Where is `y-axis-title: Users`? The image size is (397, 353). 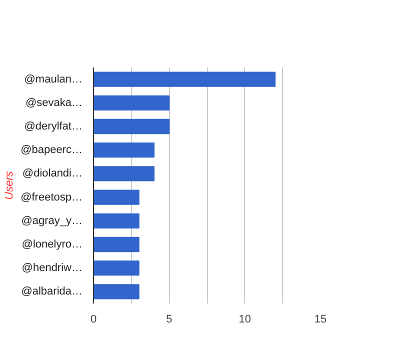 y-axis-title: Users is located at coordinates (10, 185).